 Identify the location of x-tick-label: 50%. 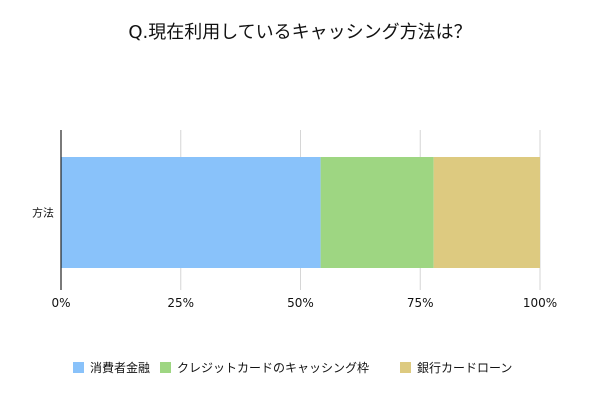
(300, 303).